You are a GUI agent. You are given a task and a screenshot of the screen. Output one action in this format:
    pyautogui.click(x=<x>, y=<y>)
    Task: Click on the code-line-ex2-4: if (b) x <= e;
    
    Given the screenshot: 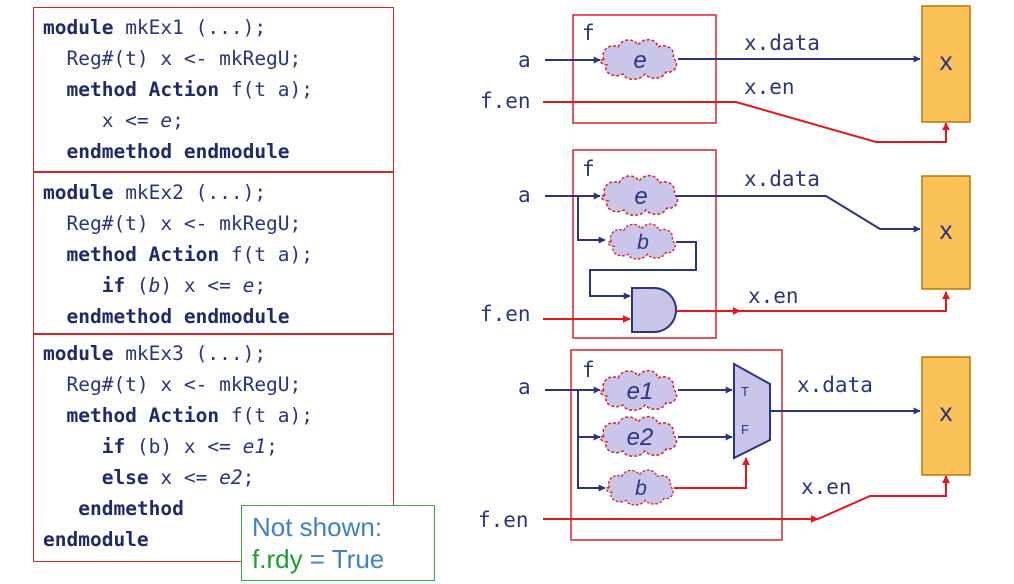 What is the action you would take?
    pyautogui.click(x=154, y=286)
    